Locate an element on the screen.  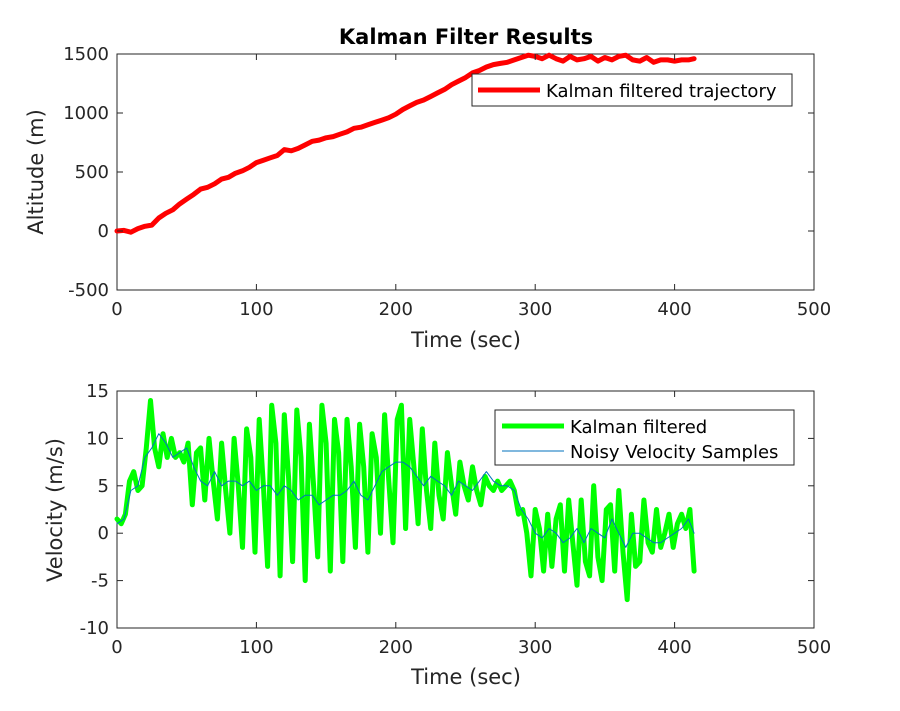
altitude-x-tick-label: 100 is located at coordinates (256, 309).